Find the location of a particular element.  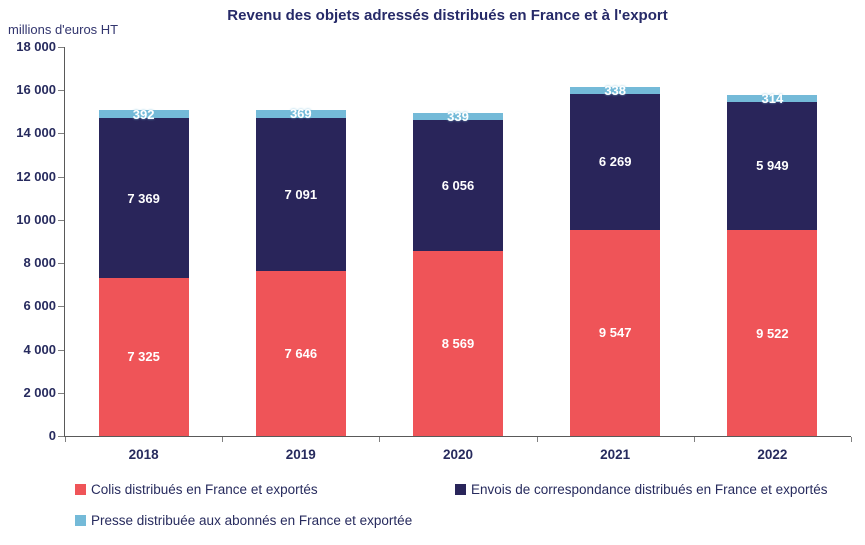

x-axis-year-label: 2022 is located at coordinates (772, 454).